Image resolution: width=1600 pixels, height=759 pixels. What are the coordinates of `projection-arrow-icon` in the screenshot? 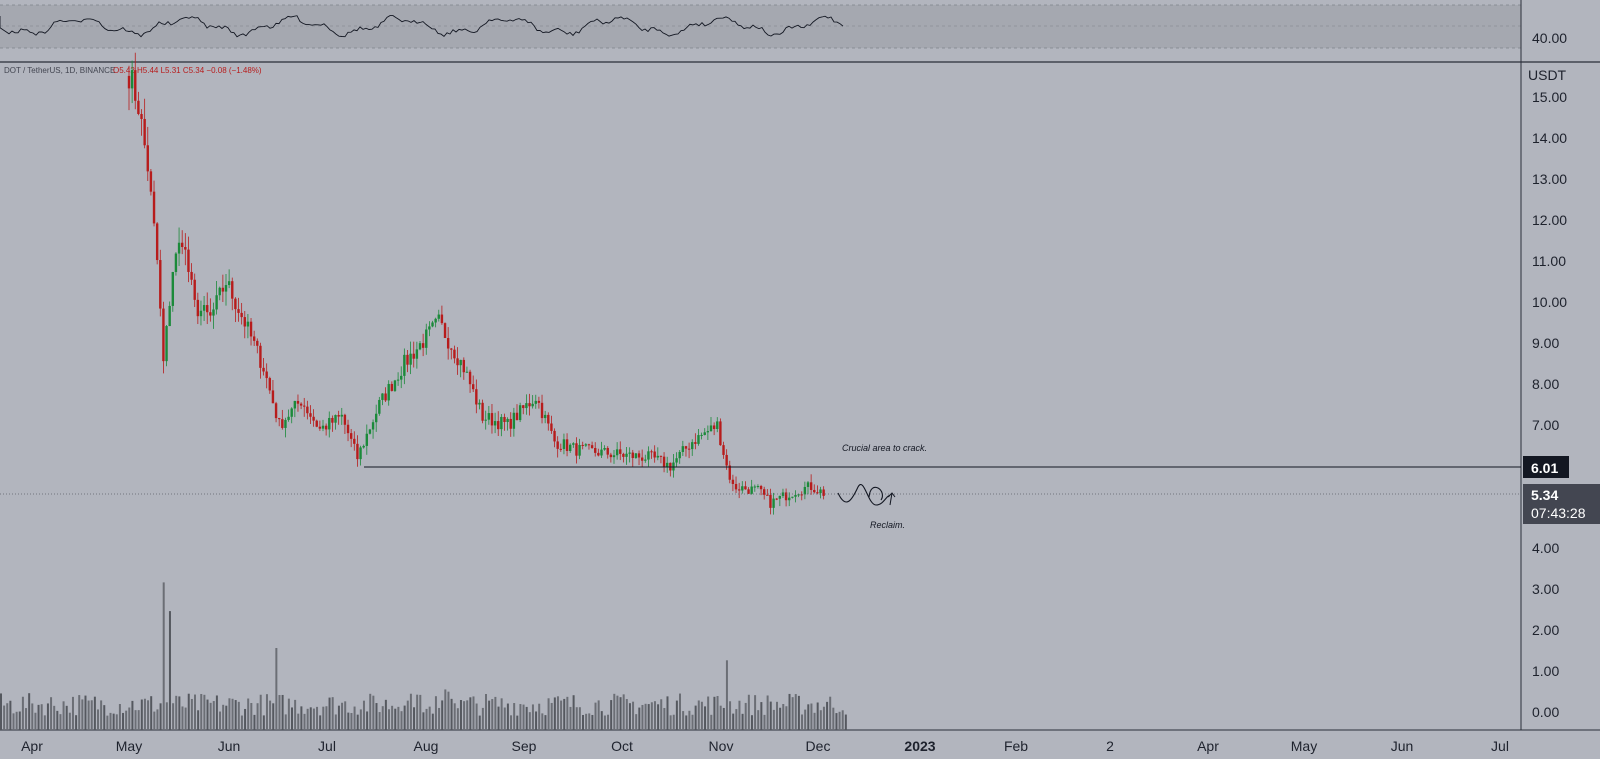 It's located at (891, 499).